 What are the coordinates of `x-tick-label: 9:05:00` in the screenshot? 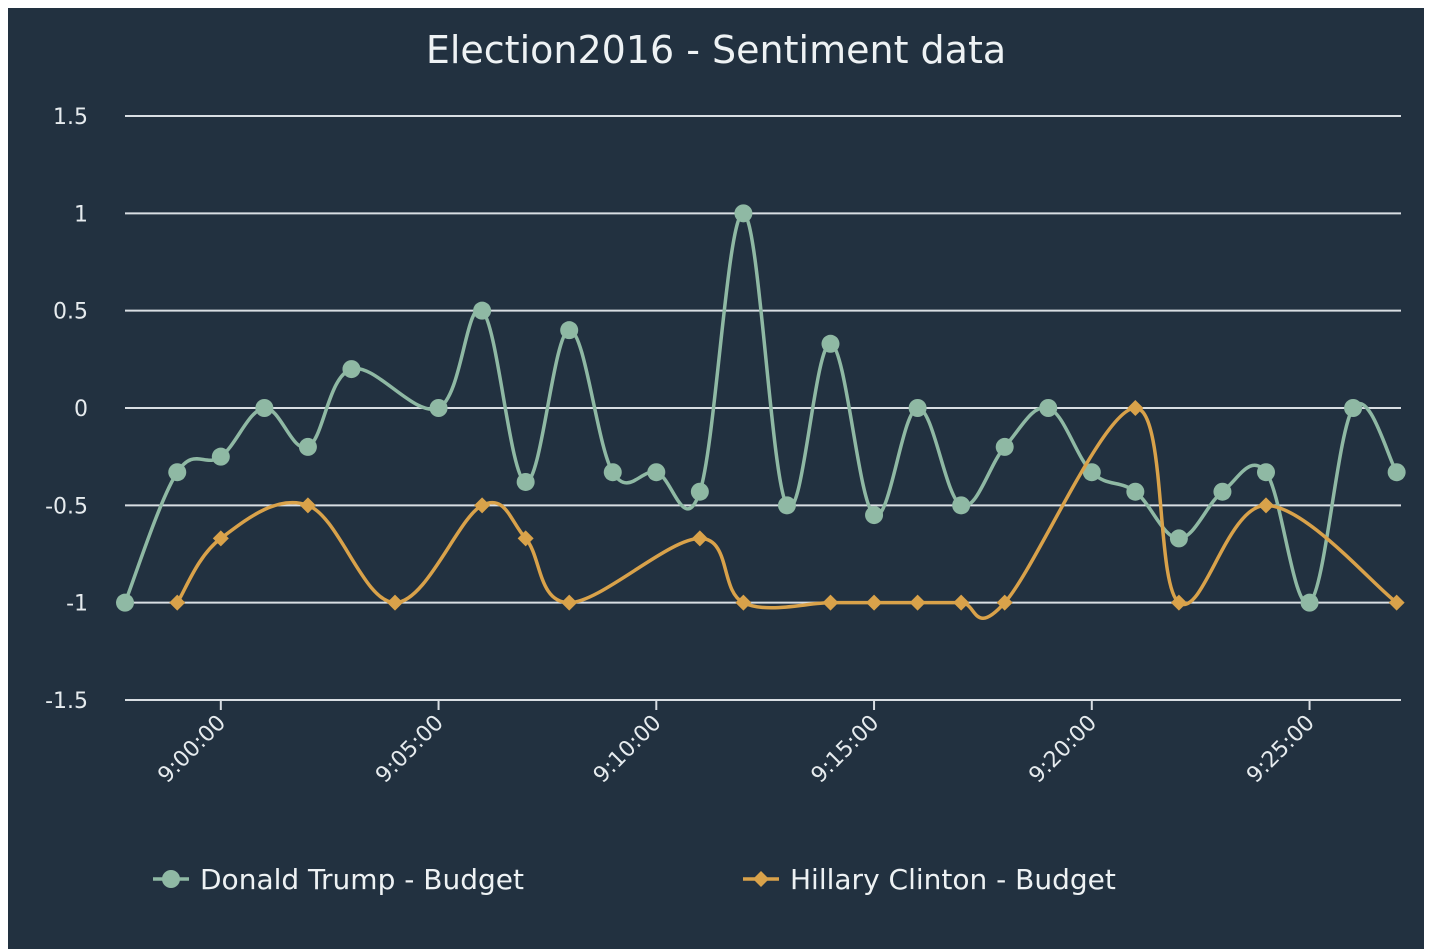 It's located at (410, 750).